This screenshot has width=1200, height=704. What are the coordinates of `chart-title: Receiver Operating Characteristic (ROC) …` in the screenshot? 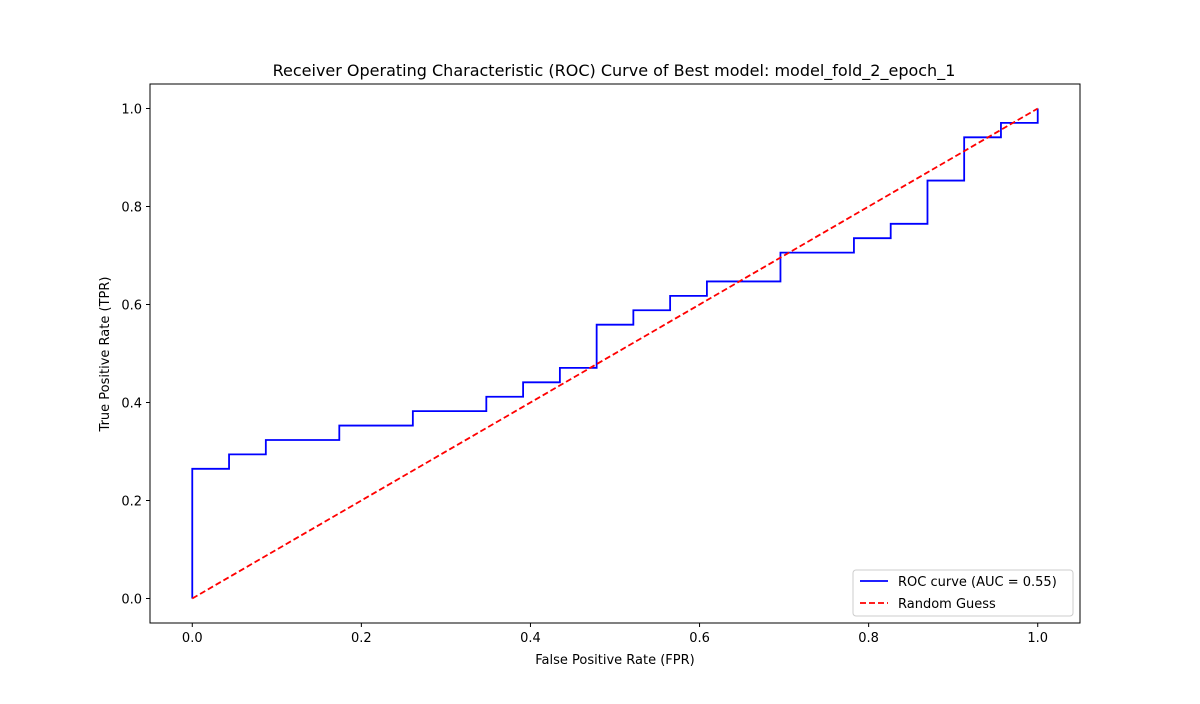 It's located at (614, 71).